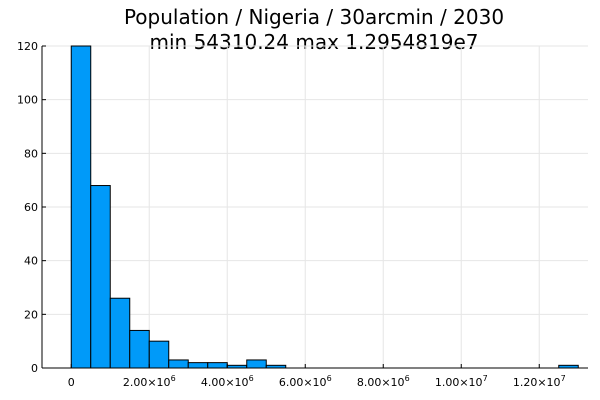  Describe the element at coordinates (27, 46) in the screenshot. I see `y-tick-label-6: 120` at that location.